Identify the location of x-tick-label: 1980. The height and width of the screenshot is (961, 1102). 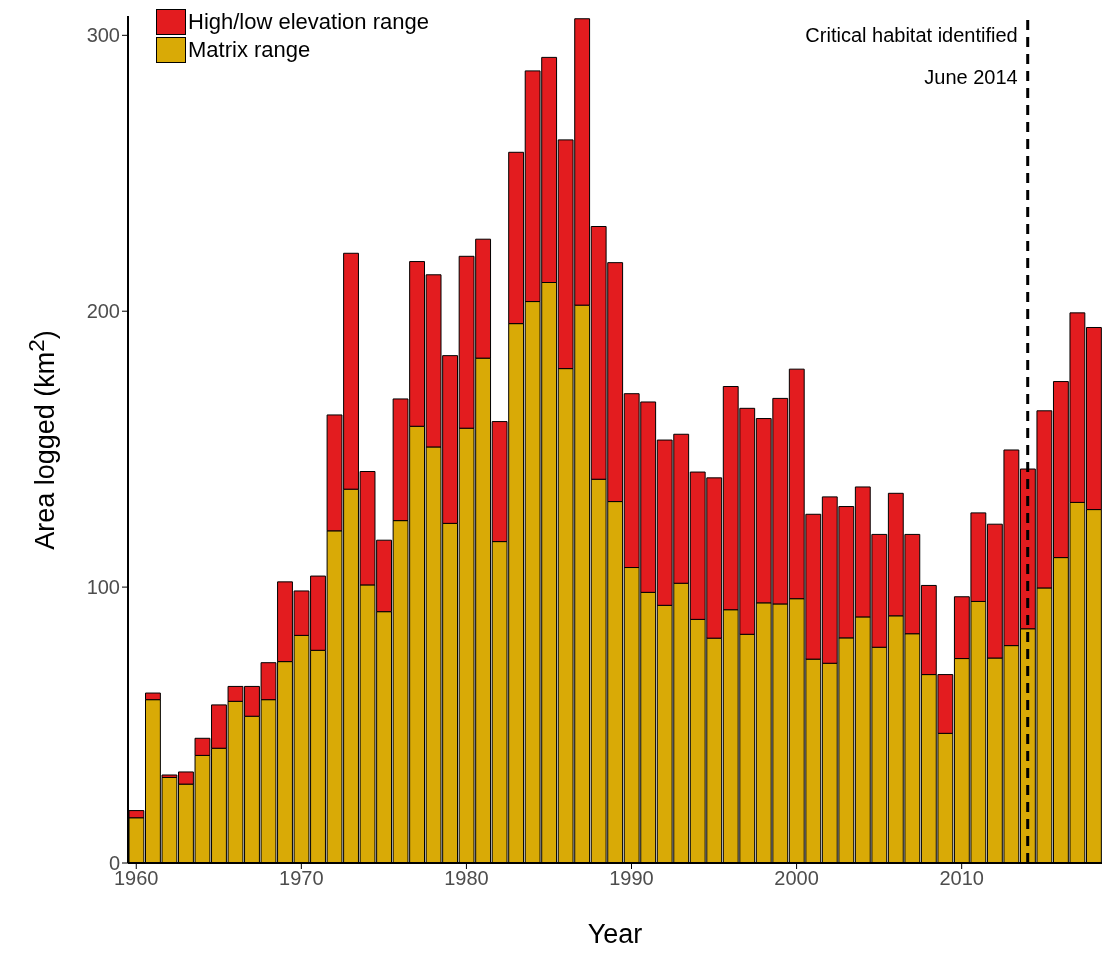
(466, 878).